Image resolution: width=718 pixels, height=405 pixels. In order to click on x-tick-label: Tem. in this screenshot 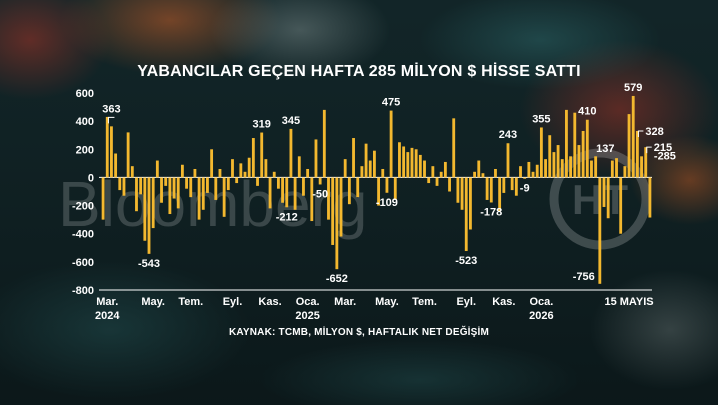, I will do `click(190, 302)`.